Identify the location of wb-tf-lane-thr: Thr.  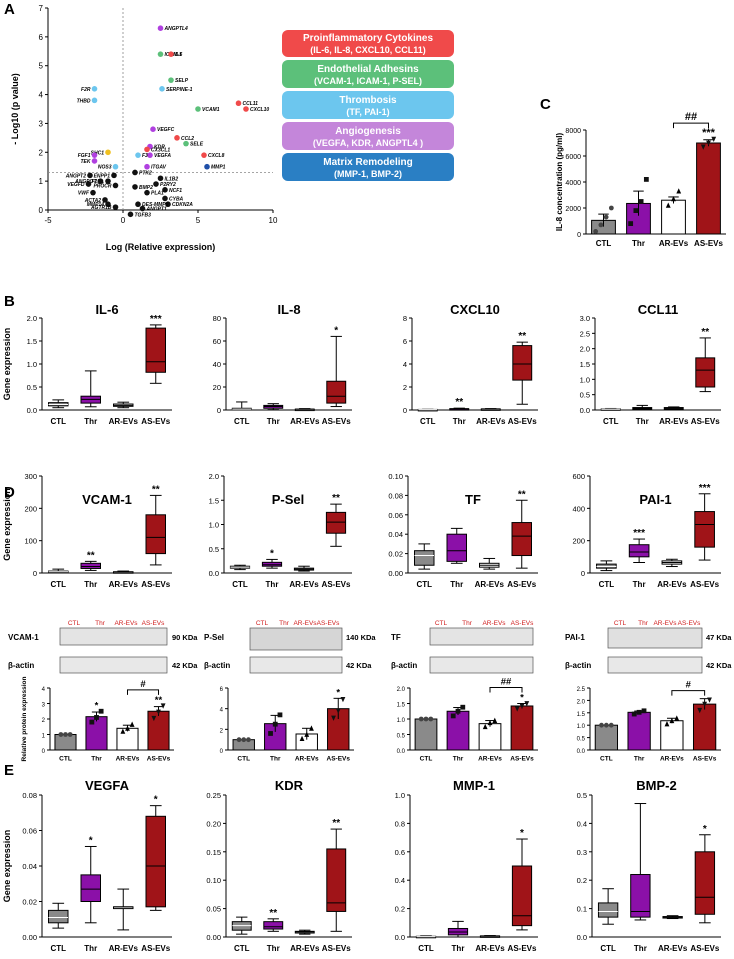
(467, 623).